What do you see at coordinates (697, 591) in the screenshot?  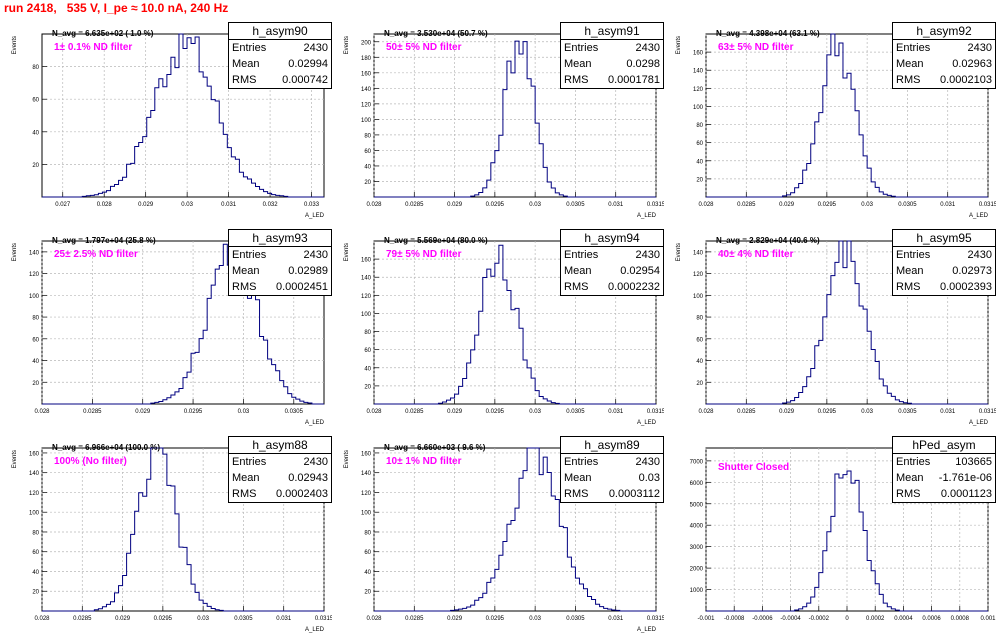 I see `y-tick-label: 1000` at bounding box center [697, 591].